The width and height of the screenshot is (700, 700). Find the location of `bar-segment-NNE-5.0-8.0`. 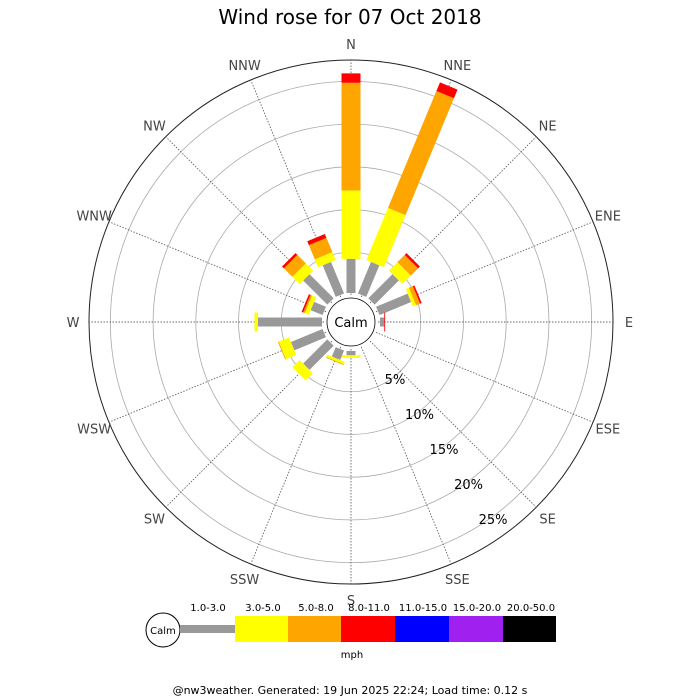

bar-segment-NNE-5.0-8.0 is located at coordinates (420, 153).